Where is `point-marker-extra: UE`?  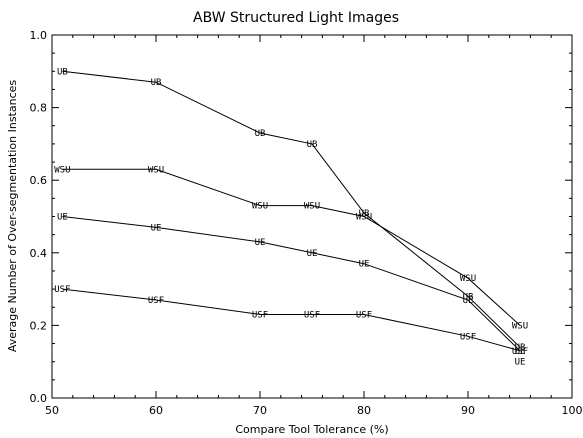 point-marker-extra: UE is located at coordinates (520, 363).